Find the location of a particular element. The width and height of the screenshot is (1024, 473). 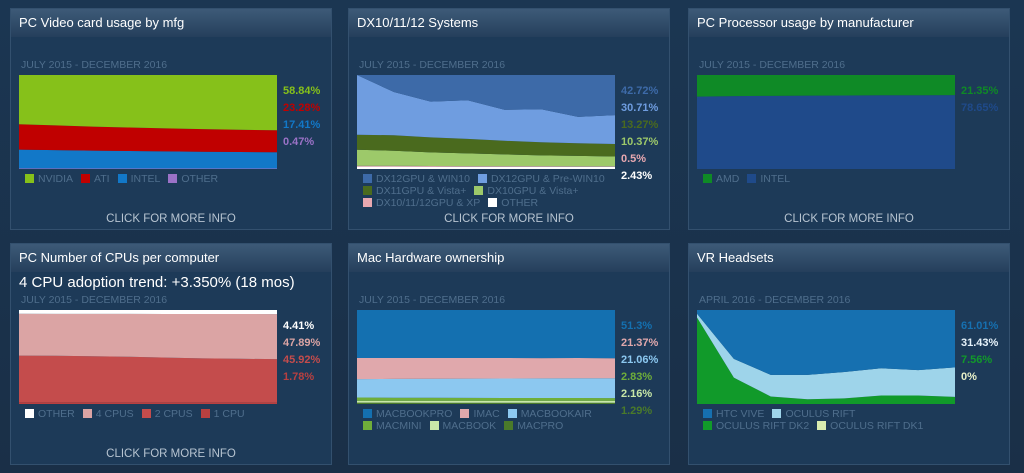

legend-item: MACBOOKAIR is located at coordinates (549, 414).